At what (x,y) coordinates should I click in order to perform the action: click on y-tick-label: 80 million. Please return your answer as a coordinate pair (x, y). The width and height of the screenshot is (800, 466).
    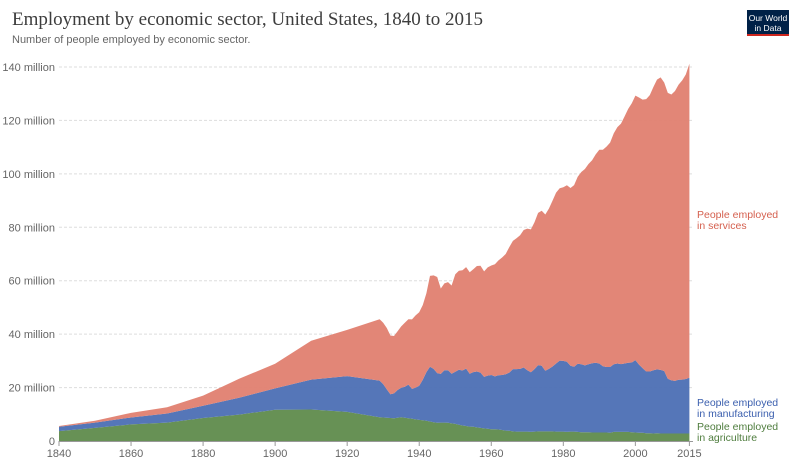
    Looking at the image, I should click on (32, 228).